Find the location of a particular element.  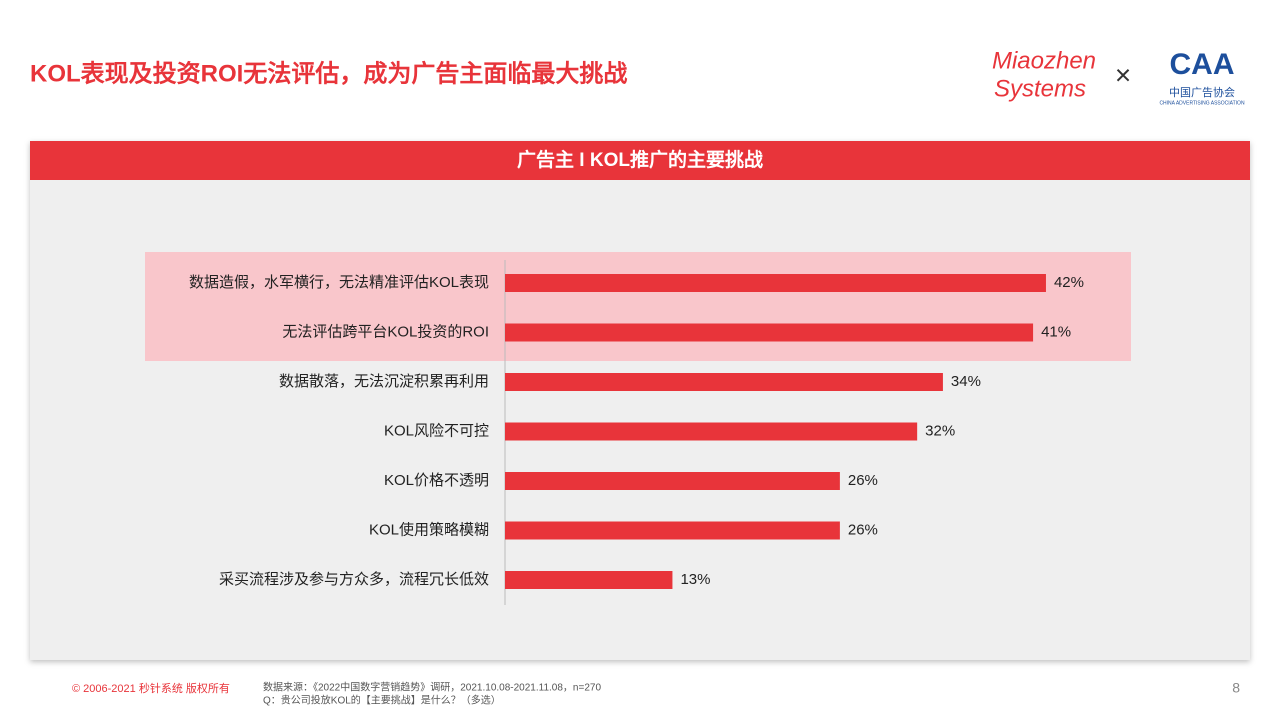

logo-text: CAA is located at coordinates (1202, 64).